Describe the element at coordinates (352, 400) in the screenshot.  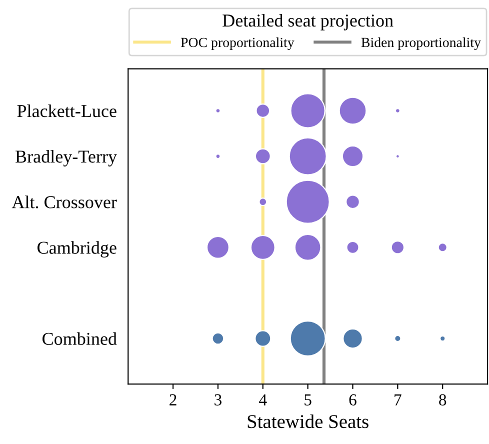
I see `x-tick-label: 6` at that location.